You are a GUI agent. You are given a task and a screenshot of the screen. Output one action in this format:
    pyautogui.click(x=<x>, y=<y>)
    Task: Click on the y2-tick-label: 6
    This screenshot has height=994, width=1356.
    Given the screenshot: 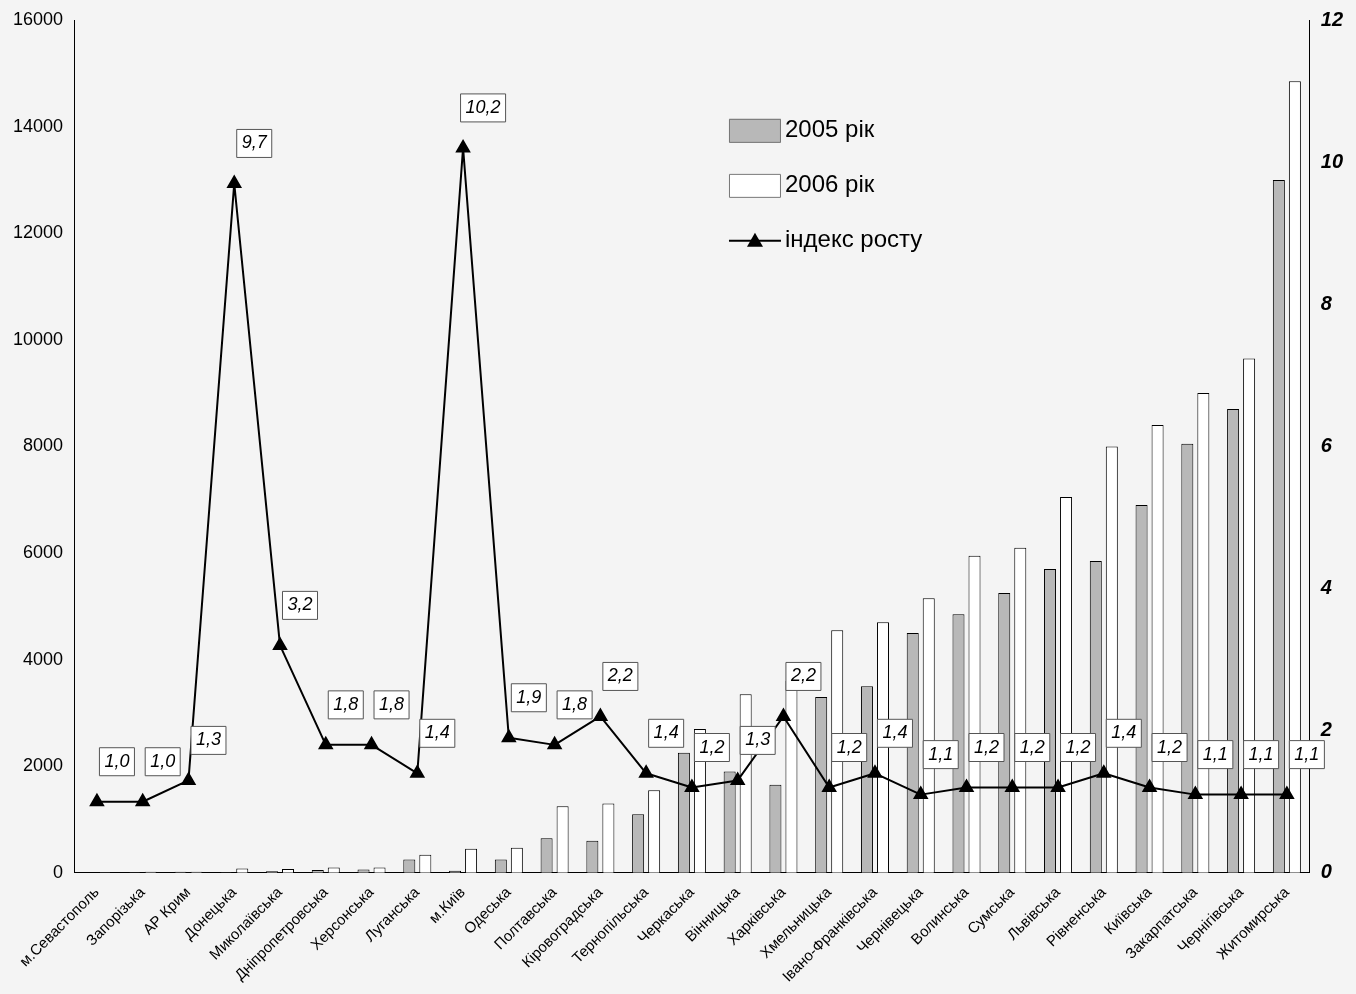 What is the action you would take?
    pyautogui.click(x=1326, y=444)
    